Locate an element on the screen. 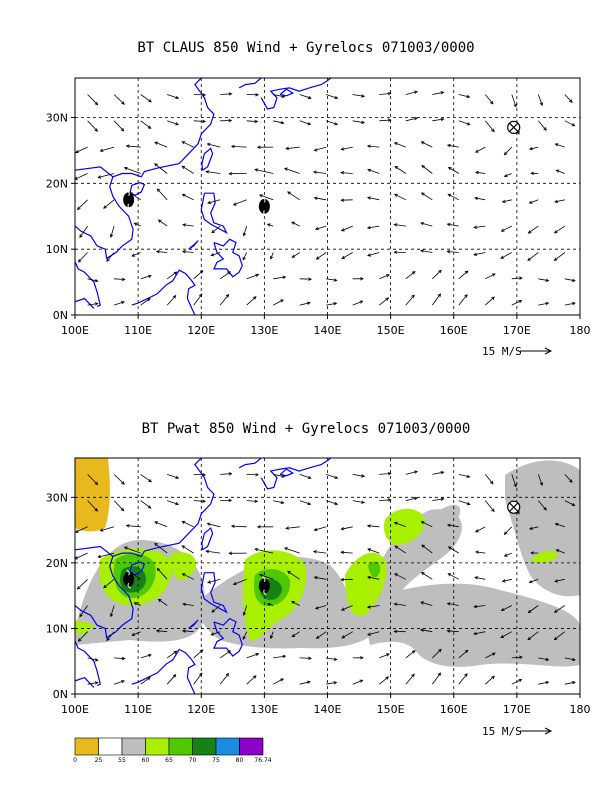 The width and height of the screenshot is (612, 792). gyre-location-marker is located at coordinates (129, 200).